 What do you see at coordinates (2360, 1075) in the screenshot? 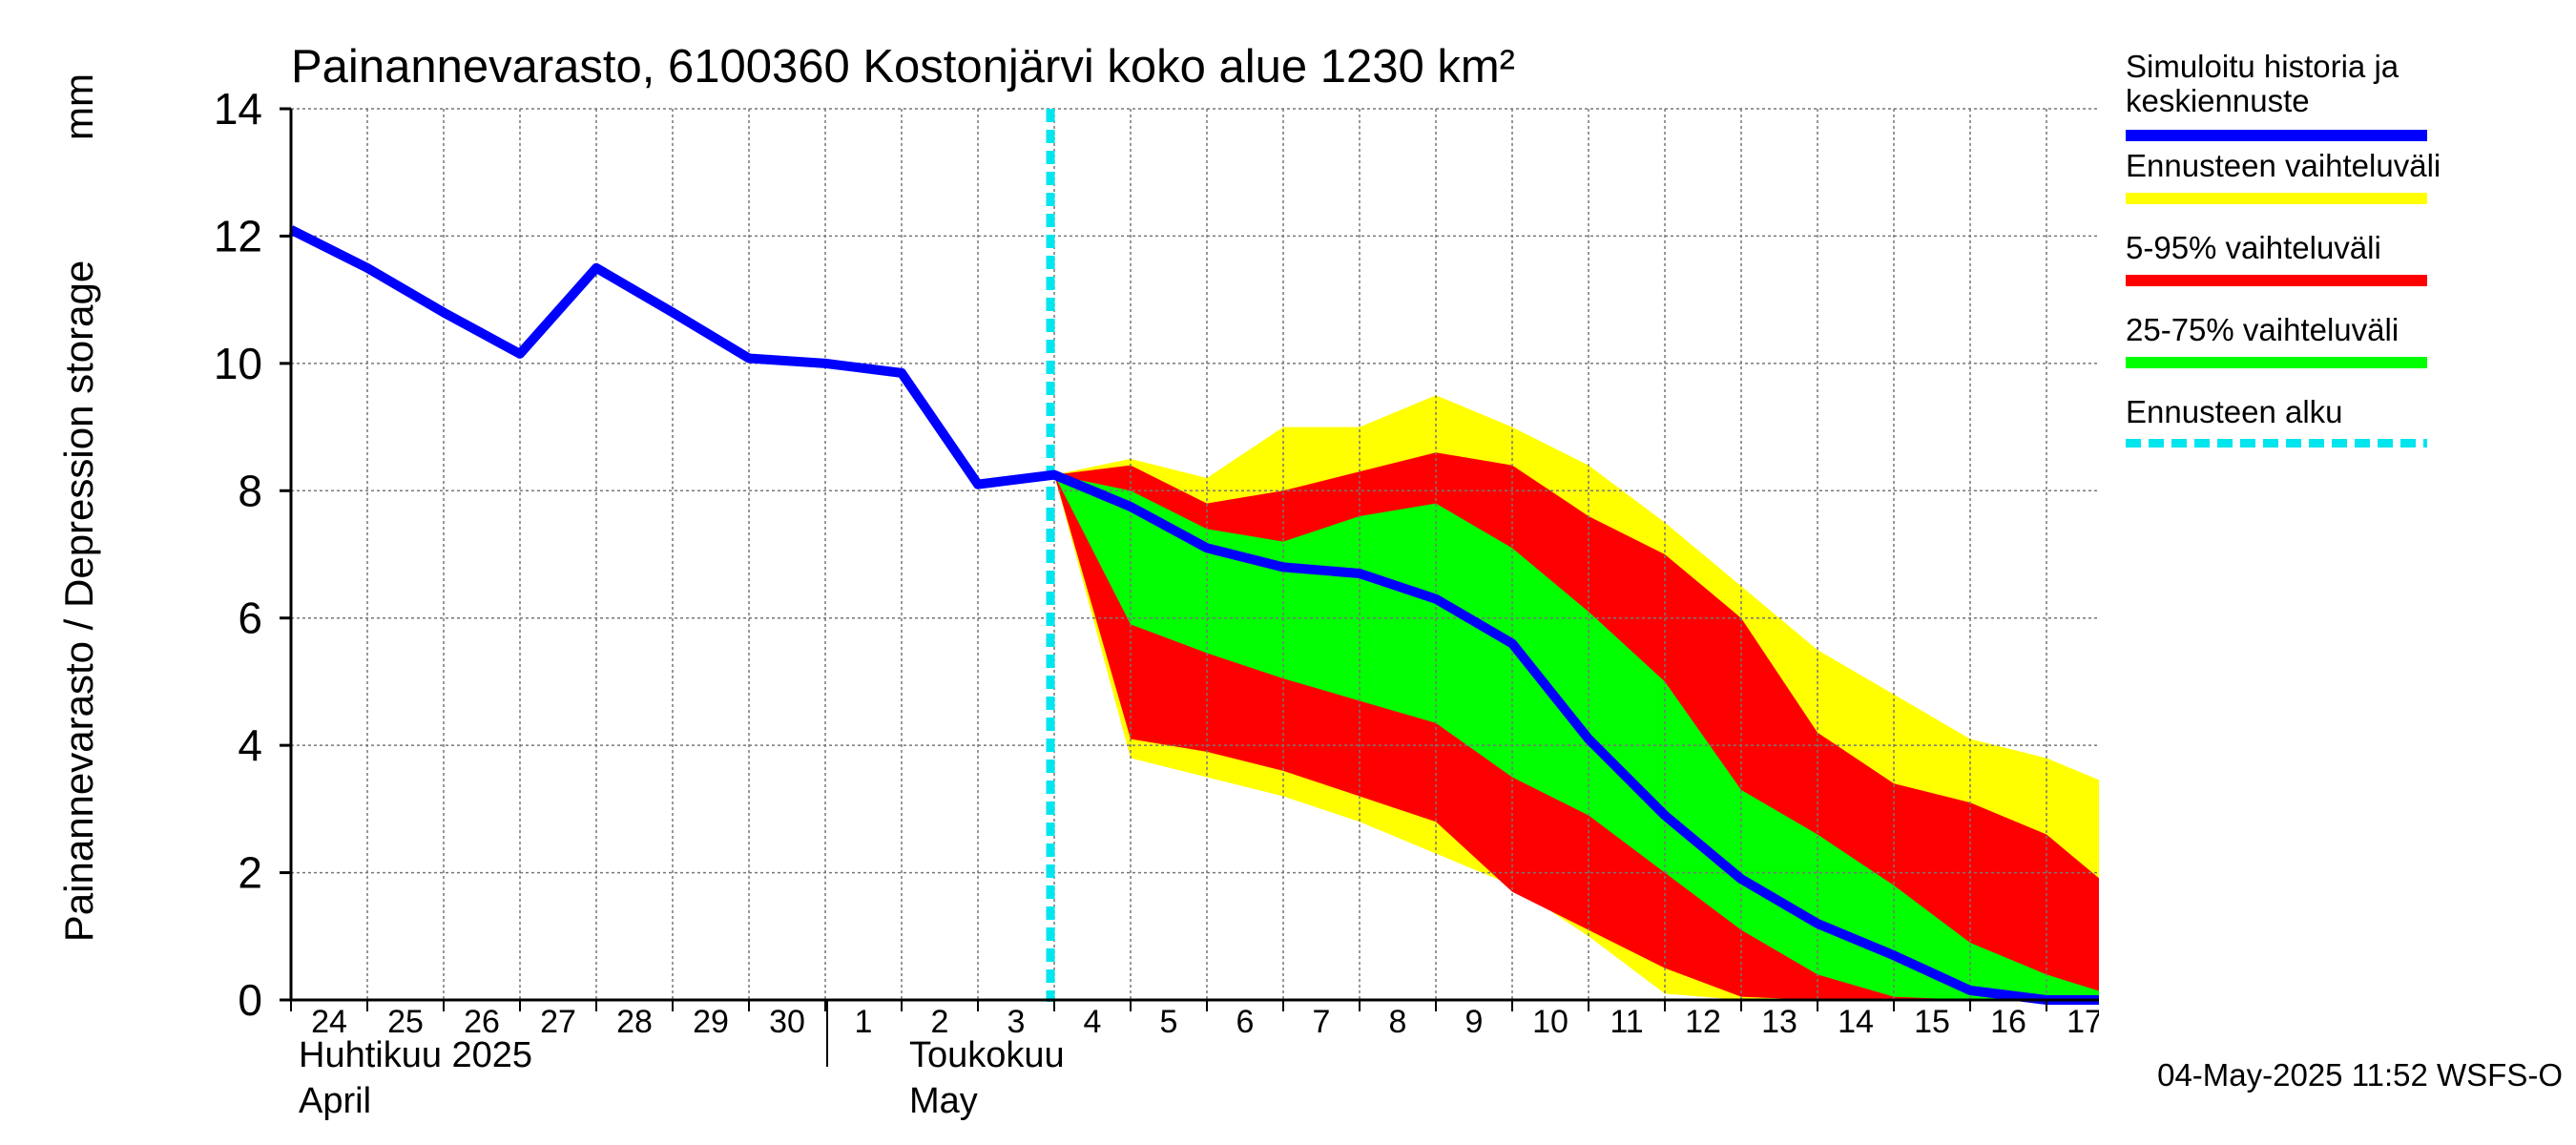
I see `timestamp: 04-May-2025 11:52 WSFS-O` at bounding box center [2360, 1075].